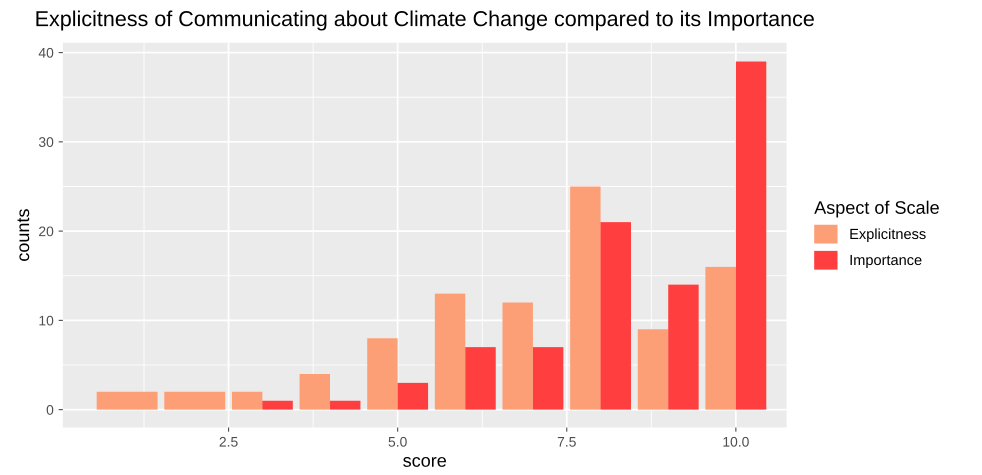 The height and width of the screenshot is (475, 982). I want to click on legend-title: Aspect of Scale, so click(876, 209).